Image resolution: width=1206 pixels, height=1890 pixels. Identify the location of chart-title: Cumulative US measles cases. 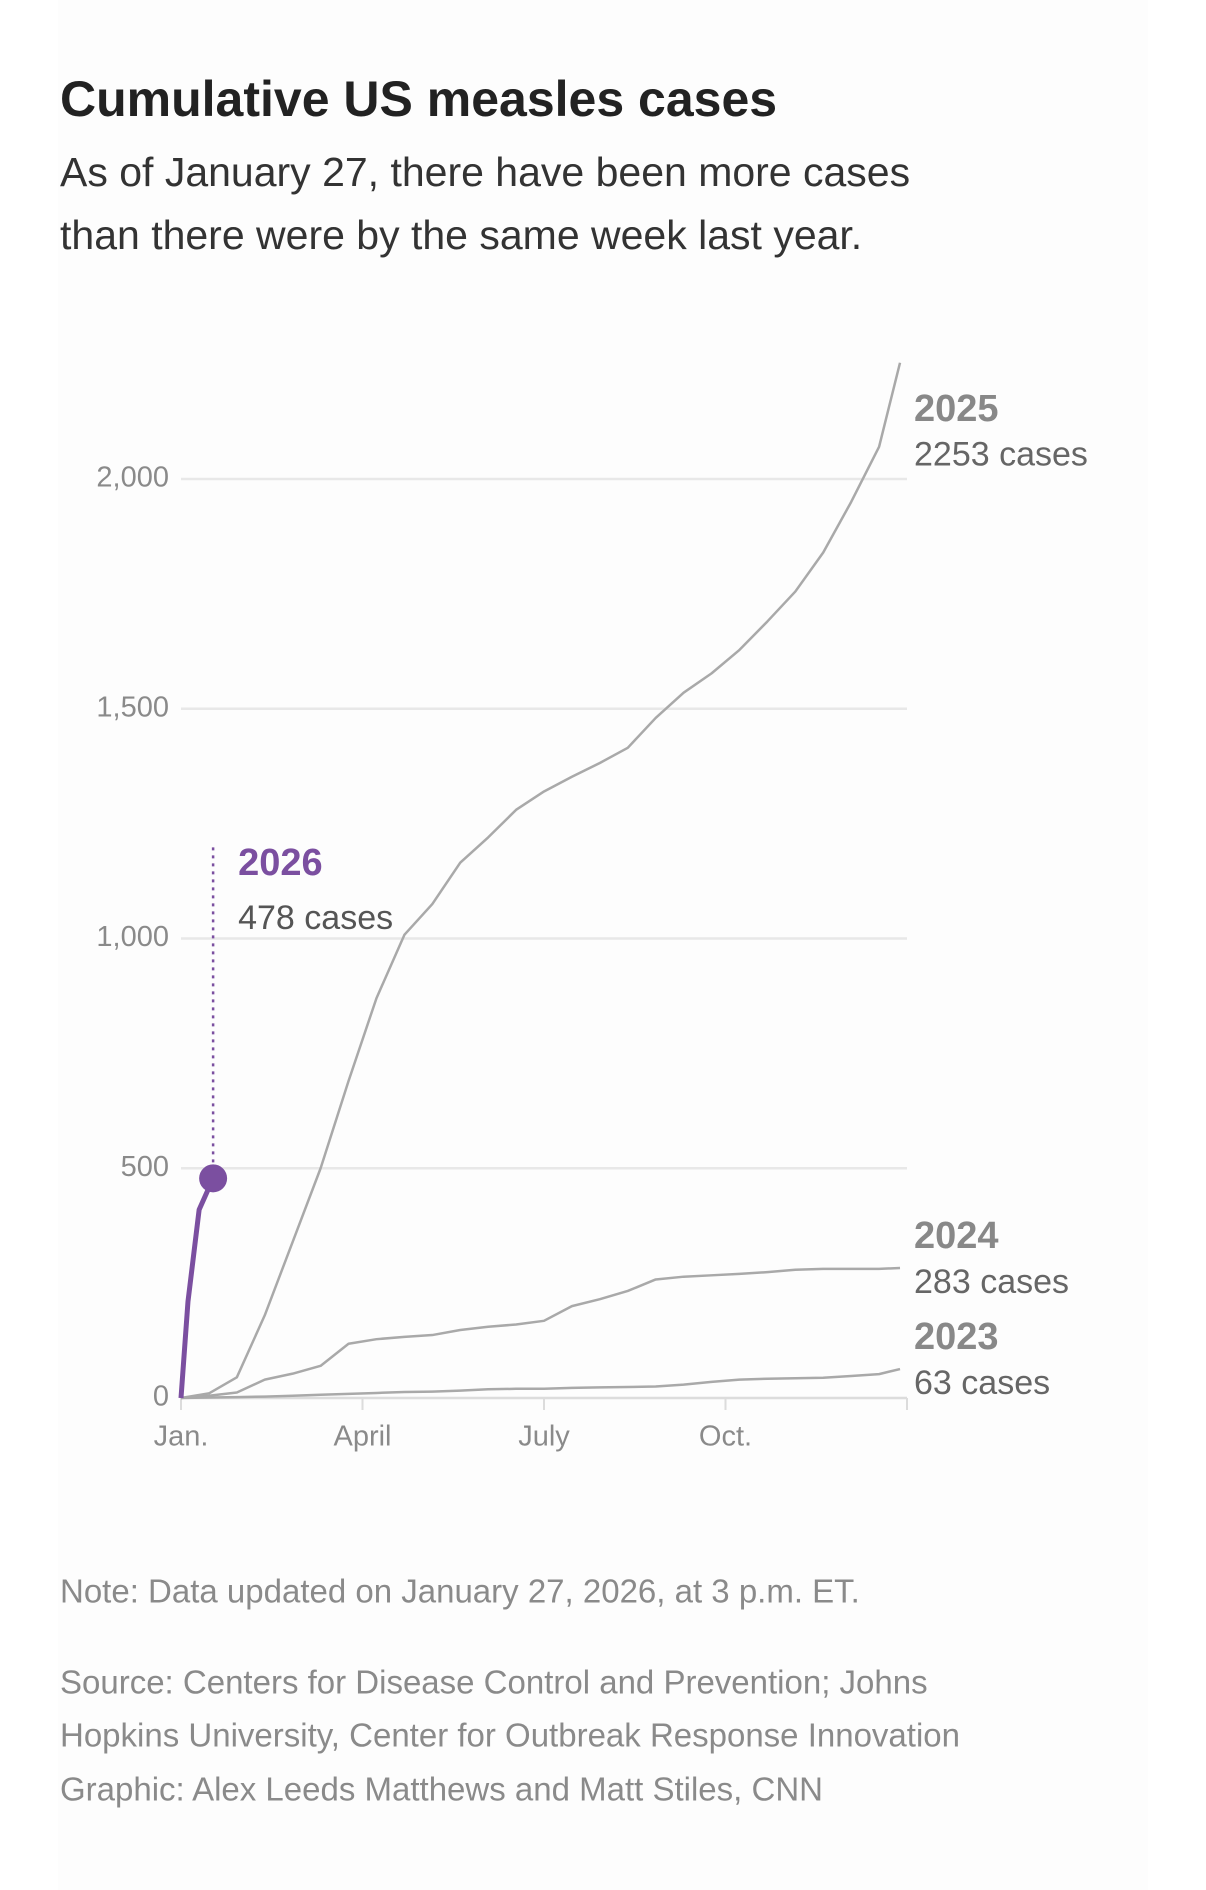
(418, 99).